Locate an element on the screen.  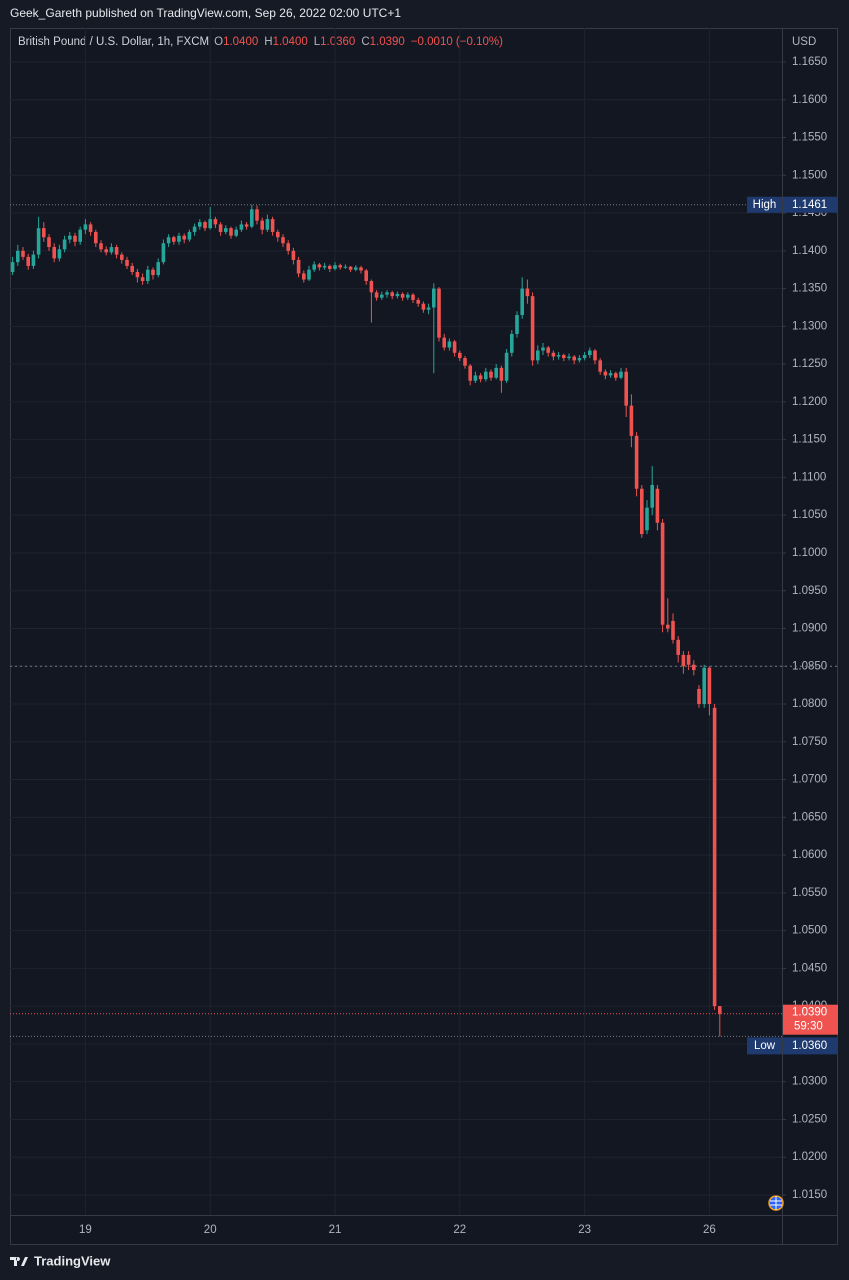
brand-logo is located at coordinates (19, 1261).